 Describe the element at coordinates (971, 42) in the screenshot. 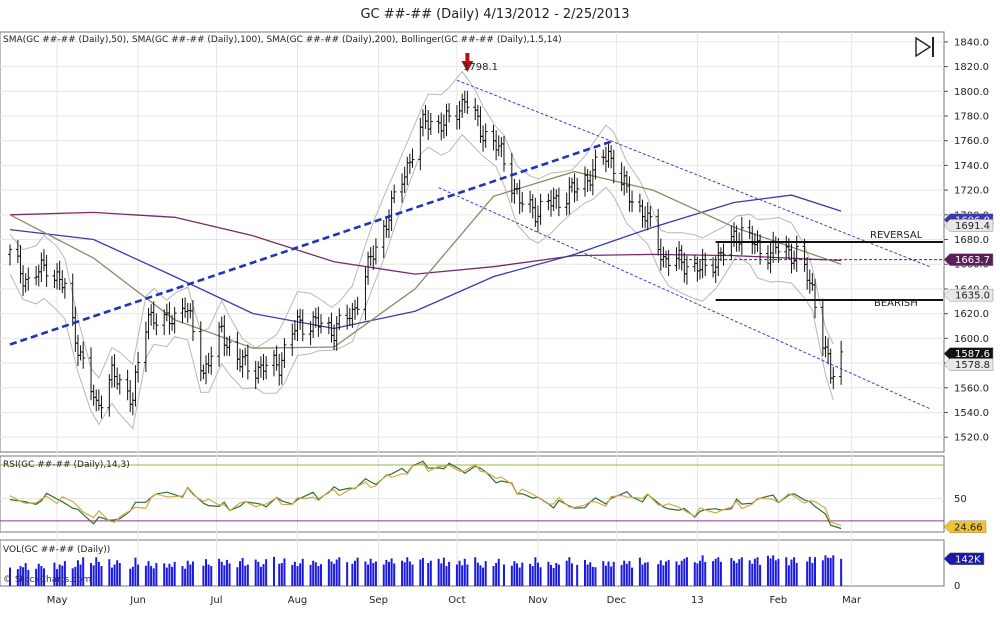

I see `price-tick-label: 1840.0` at that location.